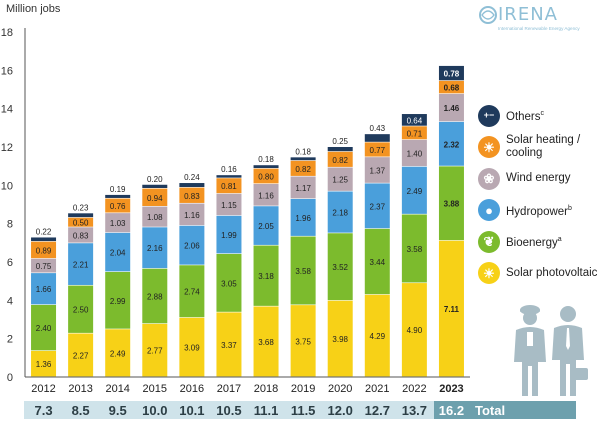 This screenshot has height=434, width=603. I want to click on total-value: 10.1, so click(191, 410).